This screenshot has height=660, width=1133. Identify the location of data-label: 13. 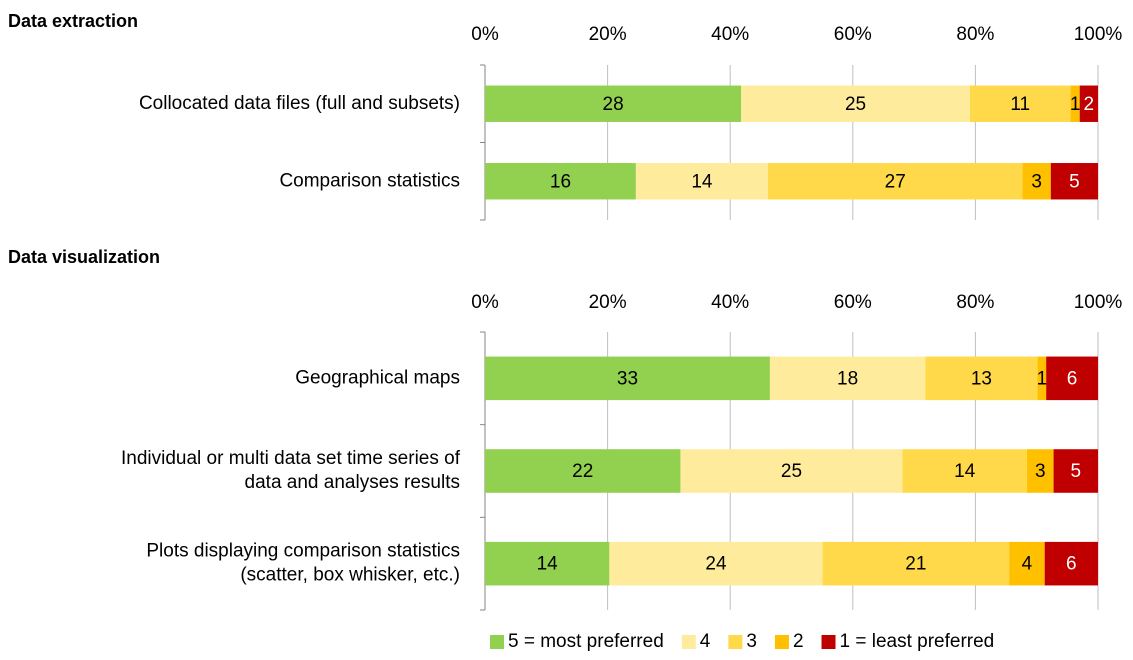
(981, 378).